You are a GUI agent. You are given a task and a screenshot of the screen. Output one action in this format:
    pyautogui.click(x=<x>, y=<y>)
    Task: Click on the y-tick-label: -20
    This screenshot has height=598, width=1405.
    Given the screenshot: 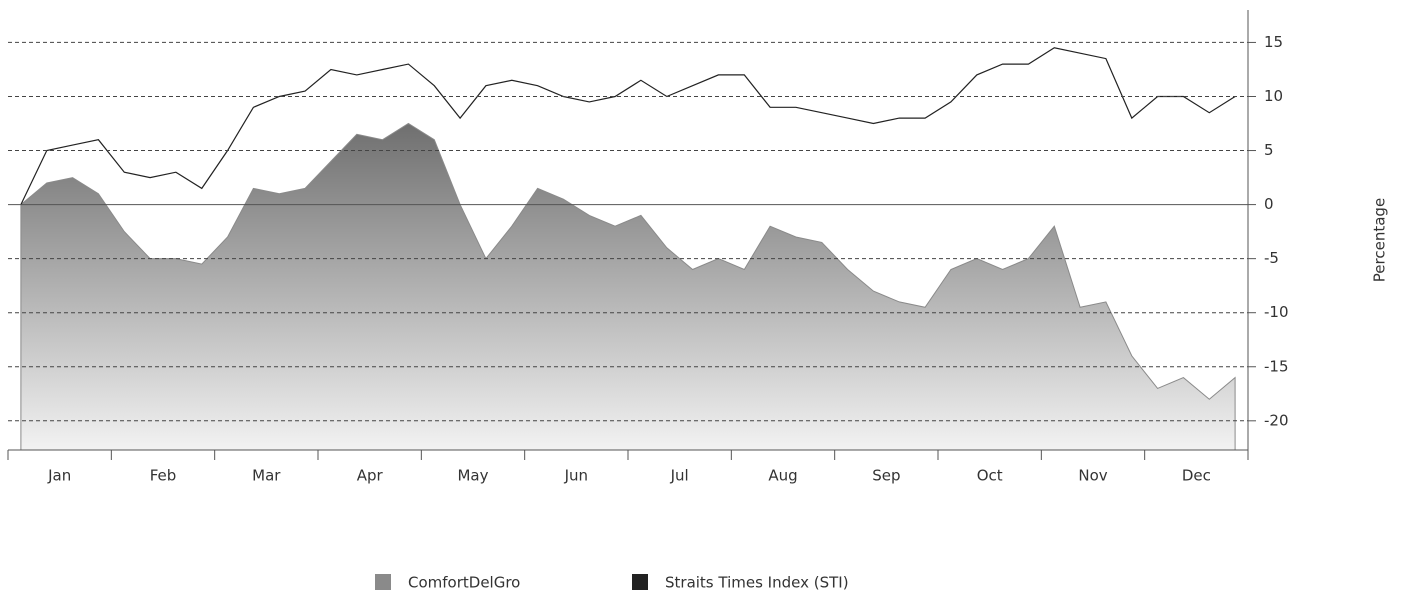 What is the action you would take?
    pyautogui.click(x=1276, y=420)
    